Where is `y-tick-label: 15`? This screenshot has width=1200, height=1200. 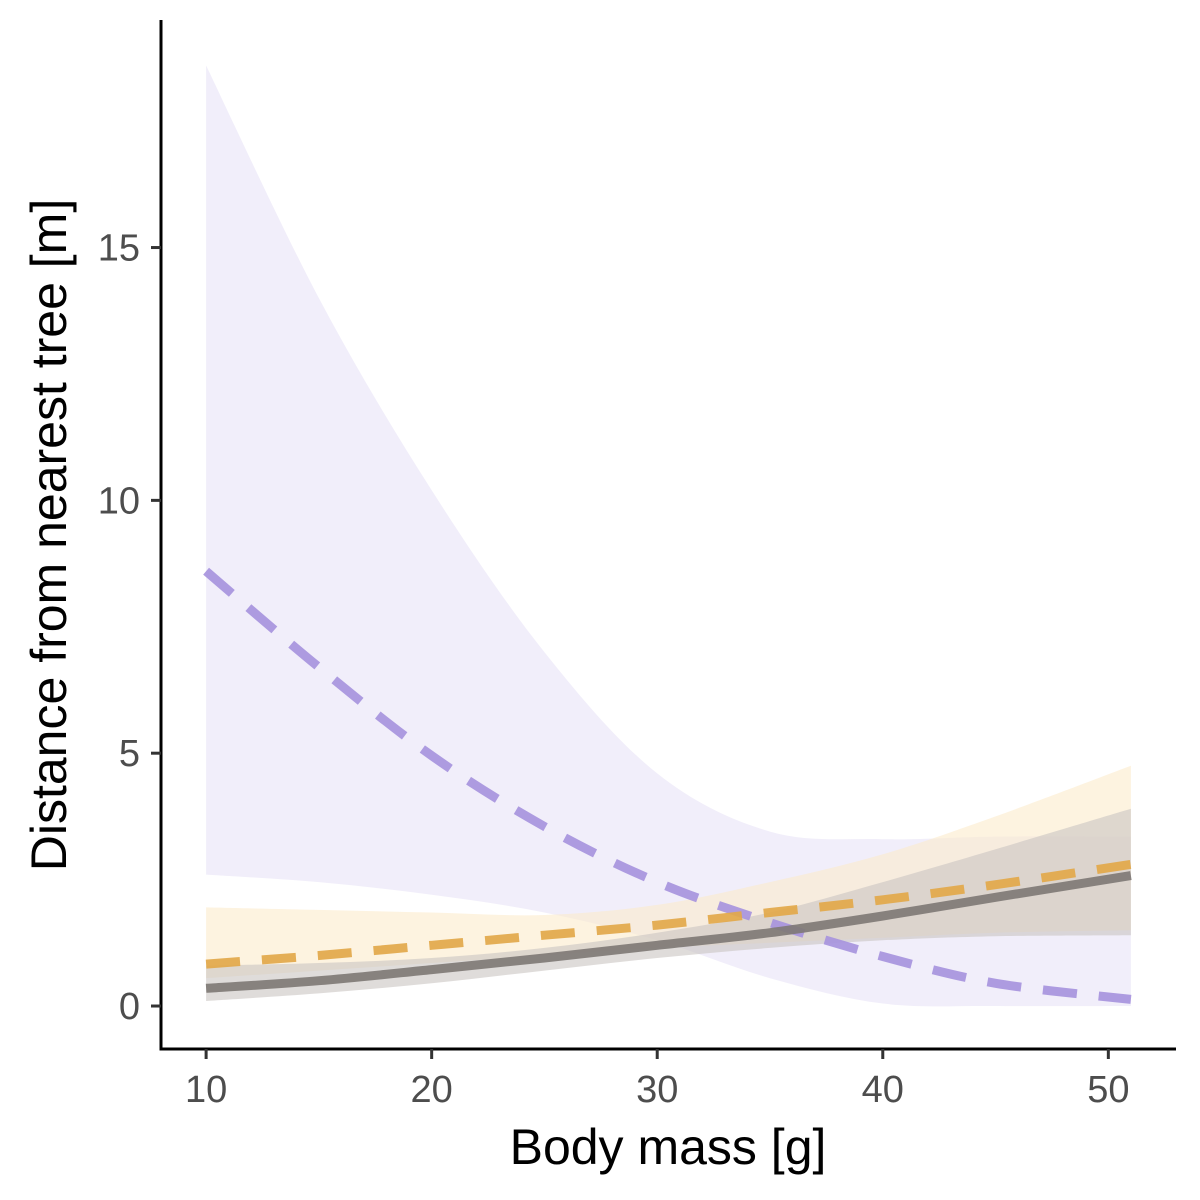 y-tick-label: 15 is located at coordinates (119, 249).